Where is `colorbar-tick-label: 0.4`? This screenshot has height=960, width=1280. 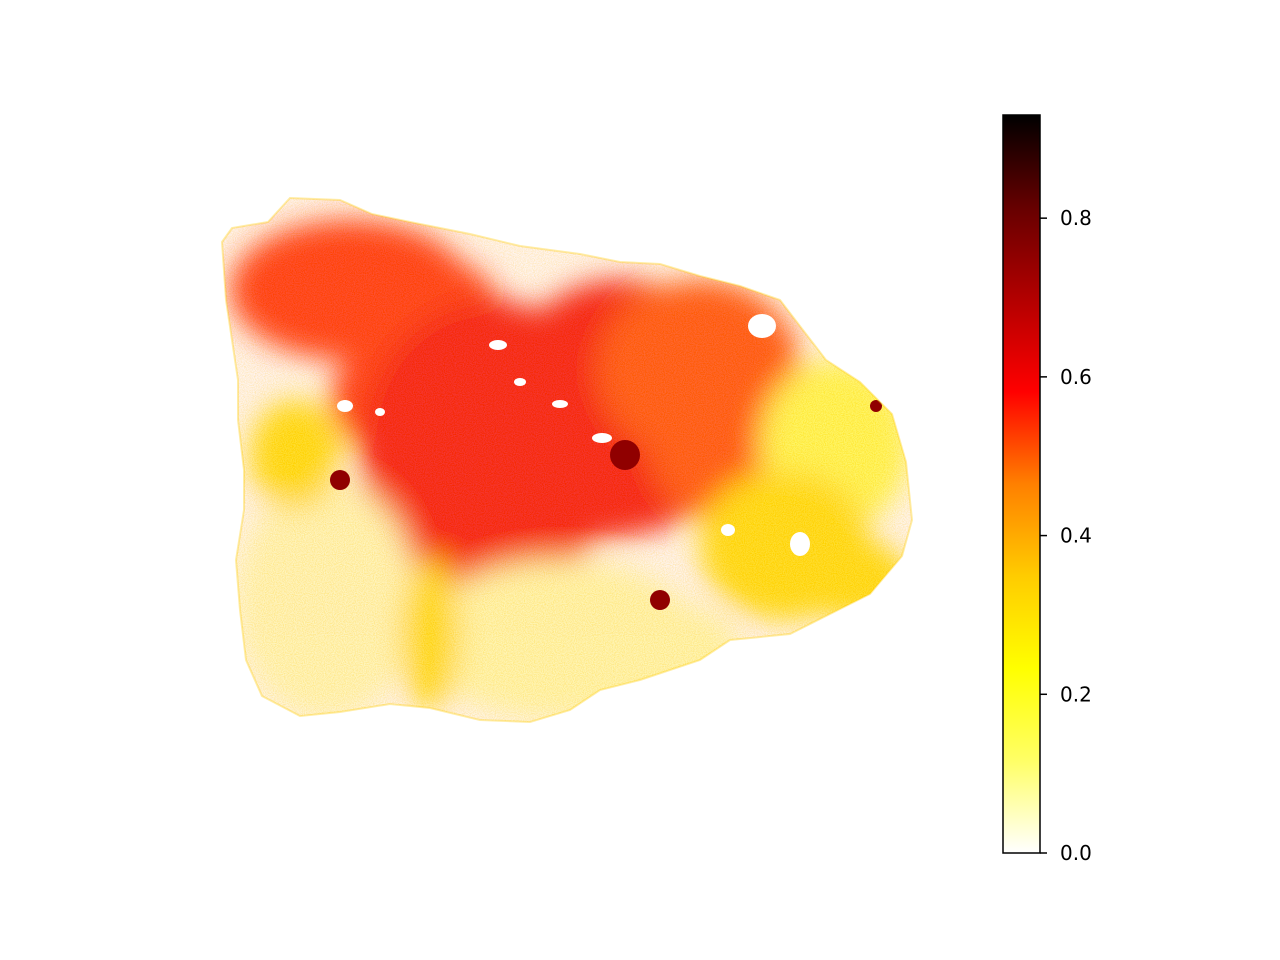 colorbar-tick-label: 0.4 is located at coordinates (1076, 536).